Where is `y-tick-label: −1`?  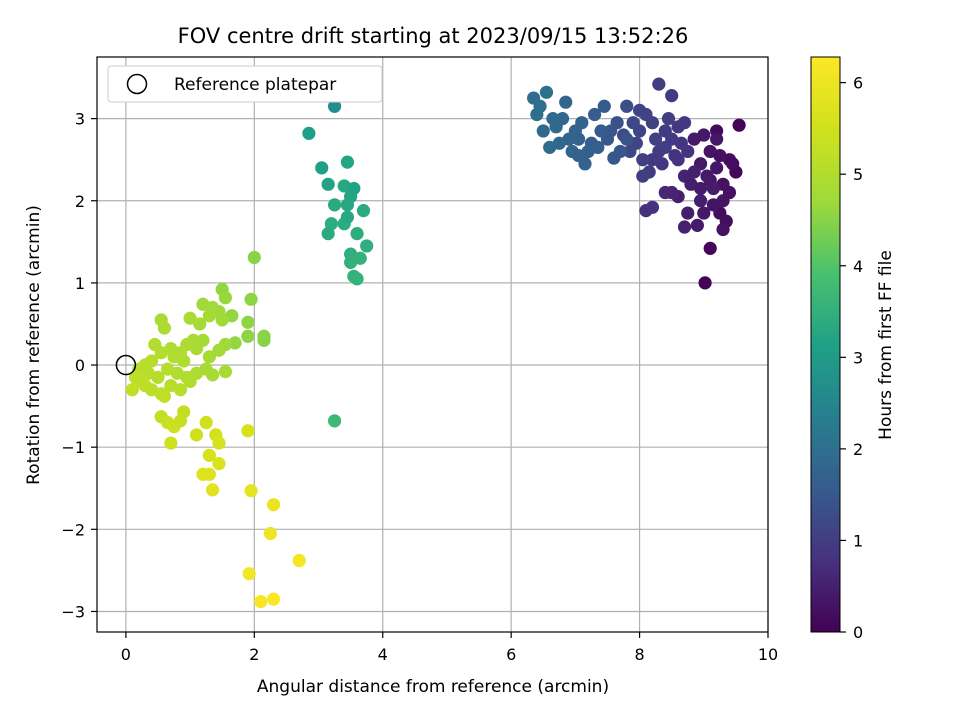
y-tick-label: −1 is located at coordinates (73, 447).